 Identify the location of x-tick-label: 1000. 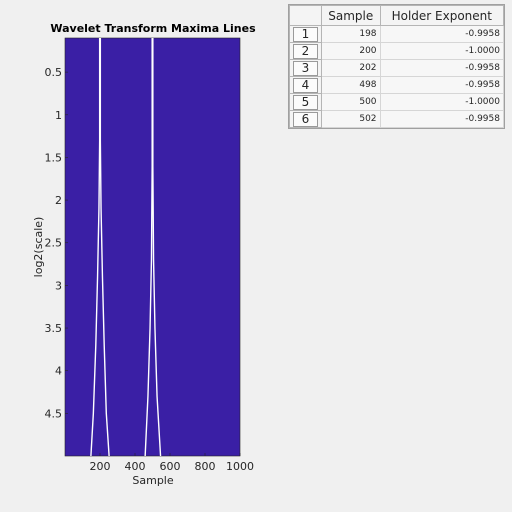
(240, 466).